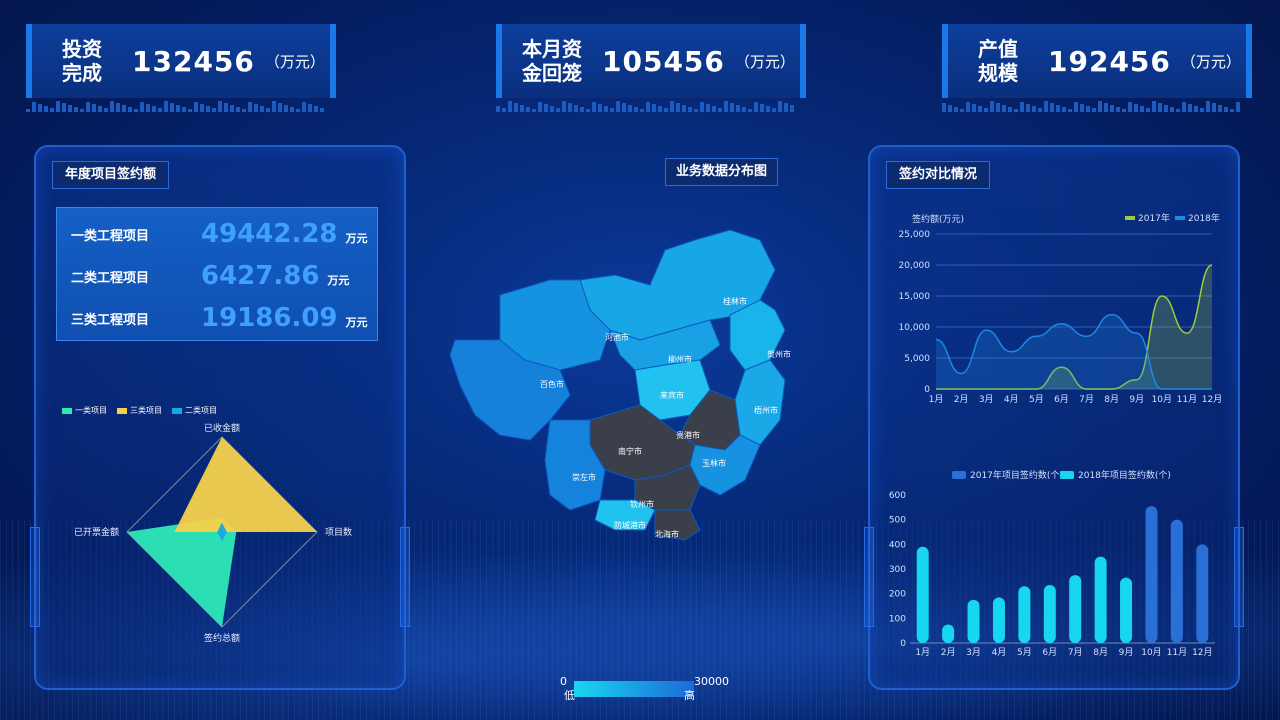 The image size is (1280, 720). Describe the element at coordinates (897, 595) in the screenshot. I see `y-tick-label: 200` at that location.